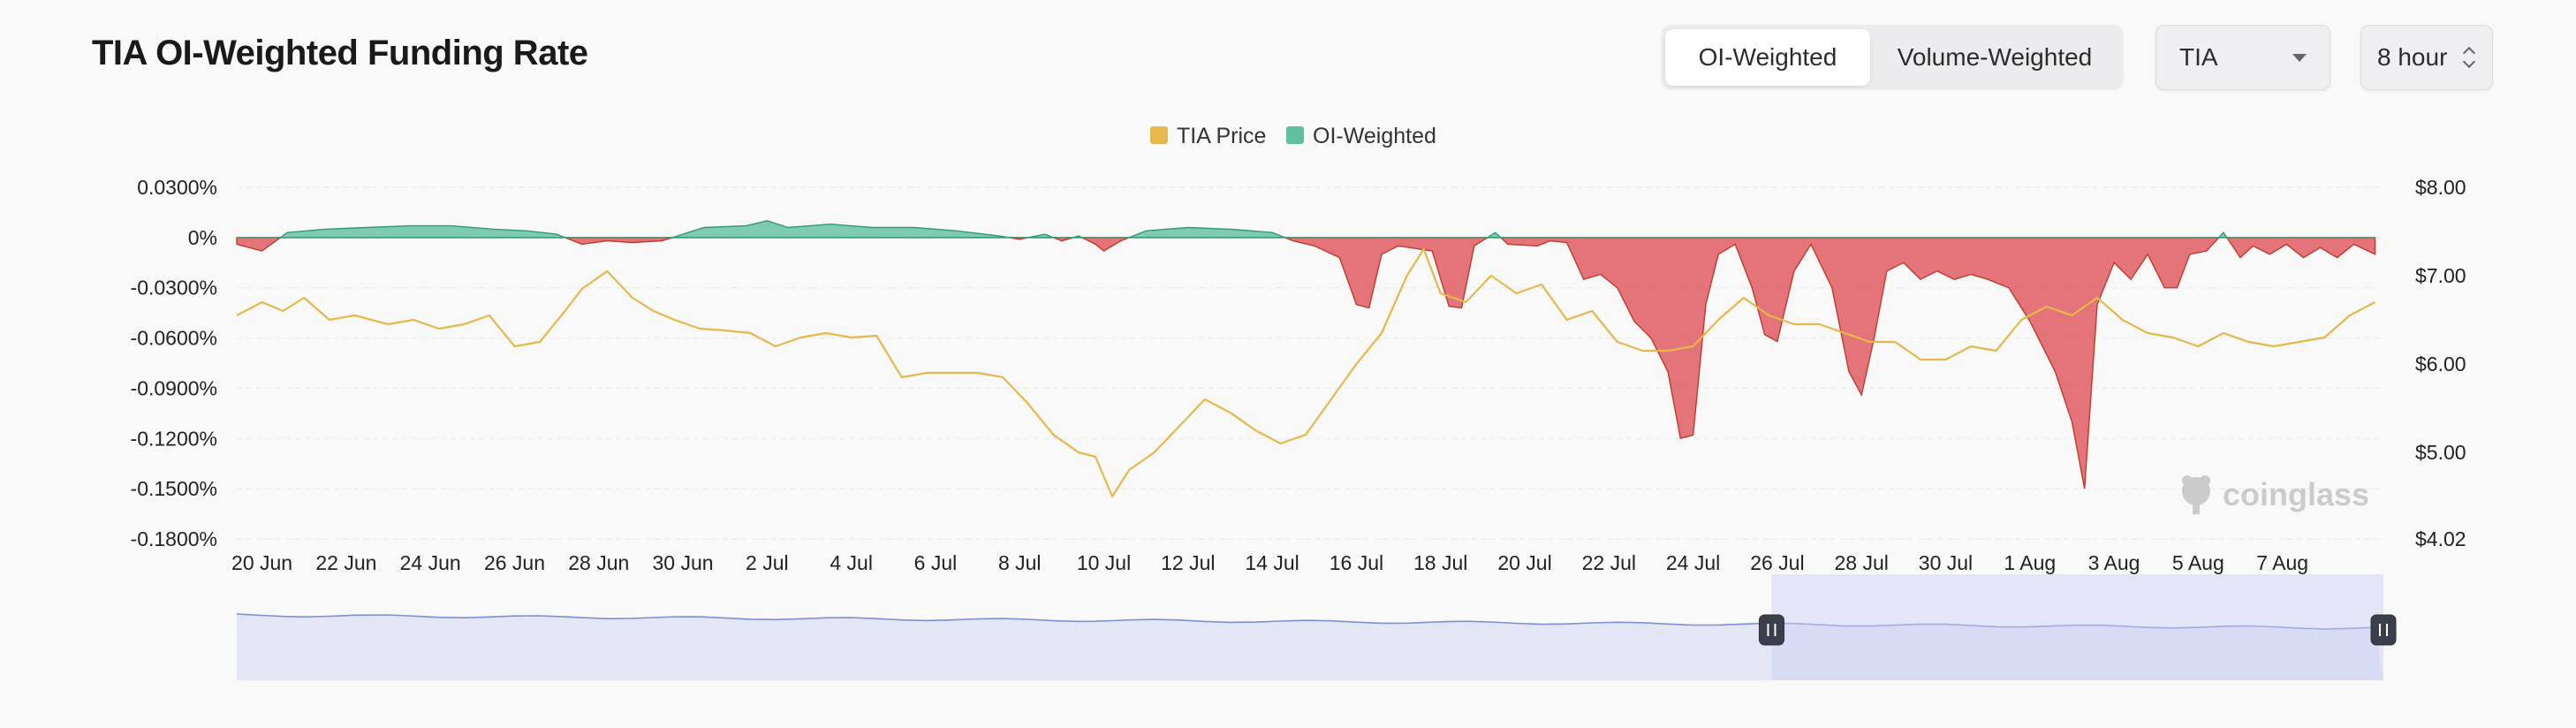  I want to click on chevron-down-icon, so click(2300, 58).